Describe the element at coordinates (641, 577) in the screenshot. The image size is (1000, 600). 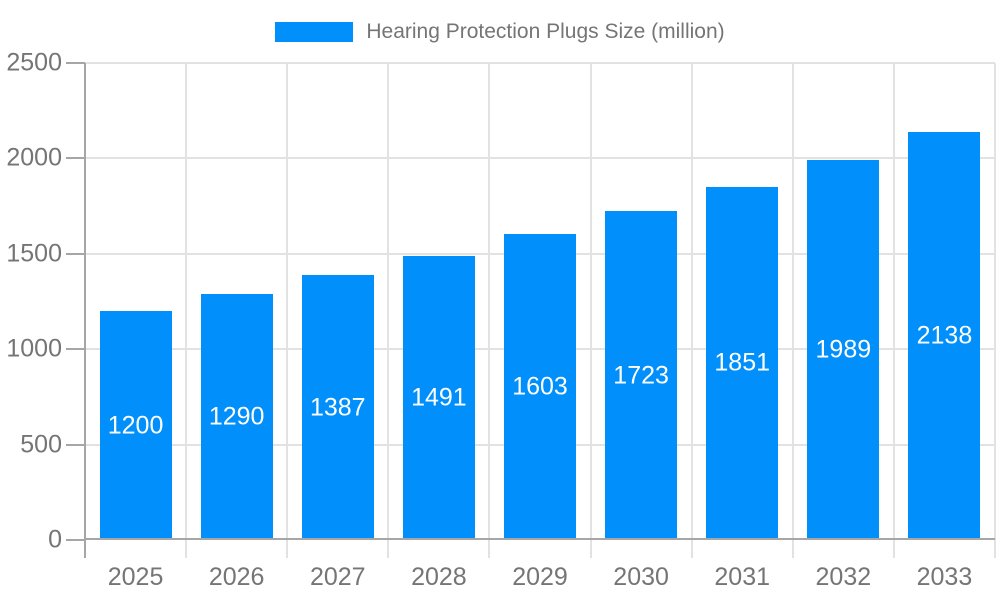
I see `x-tick-label: 2030` at that location.